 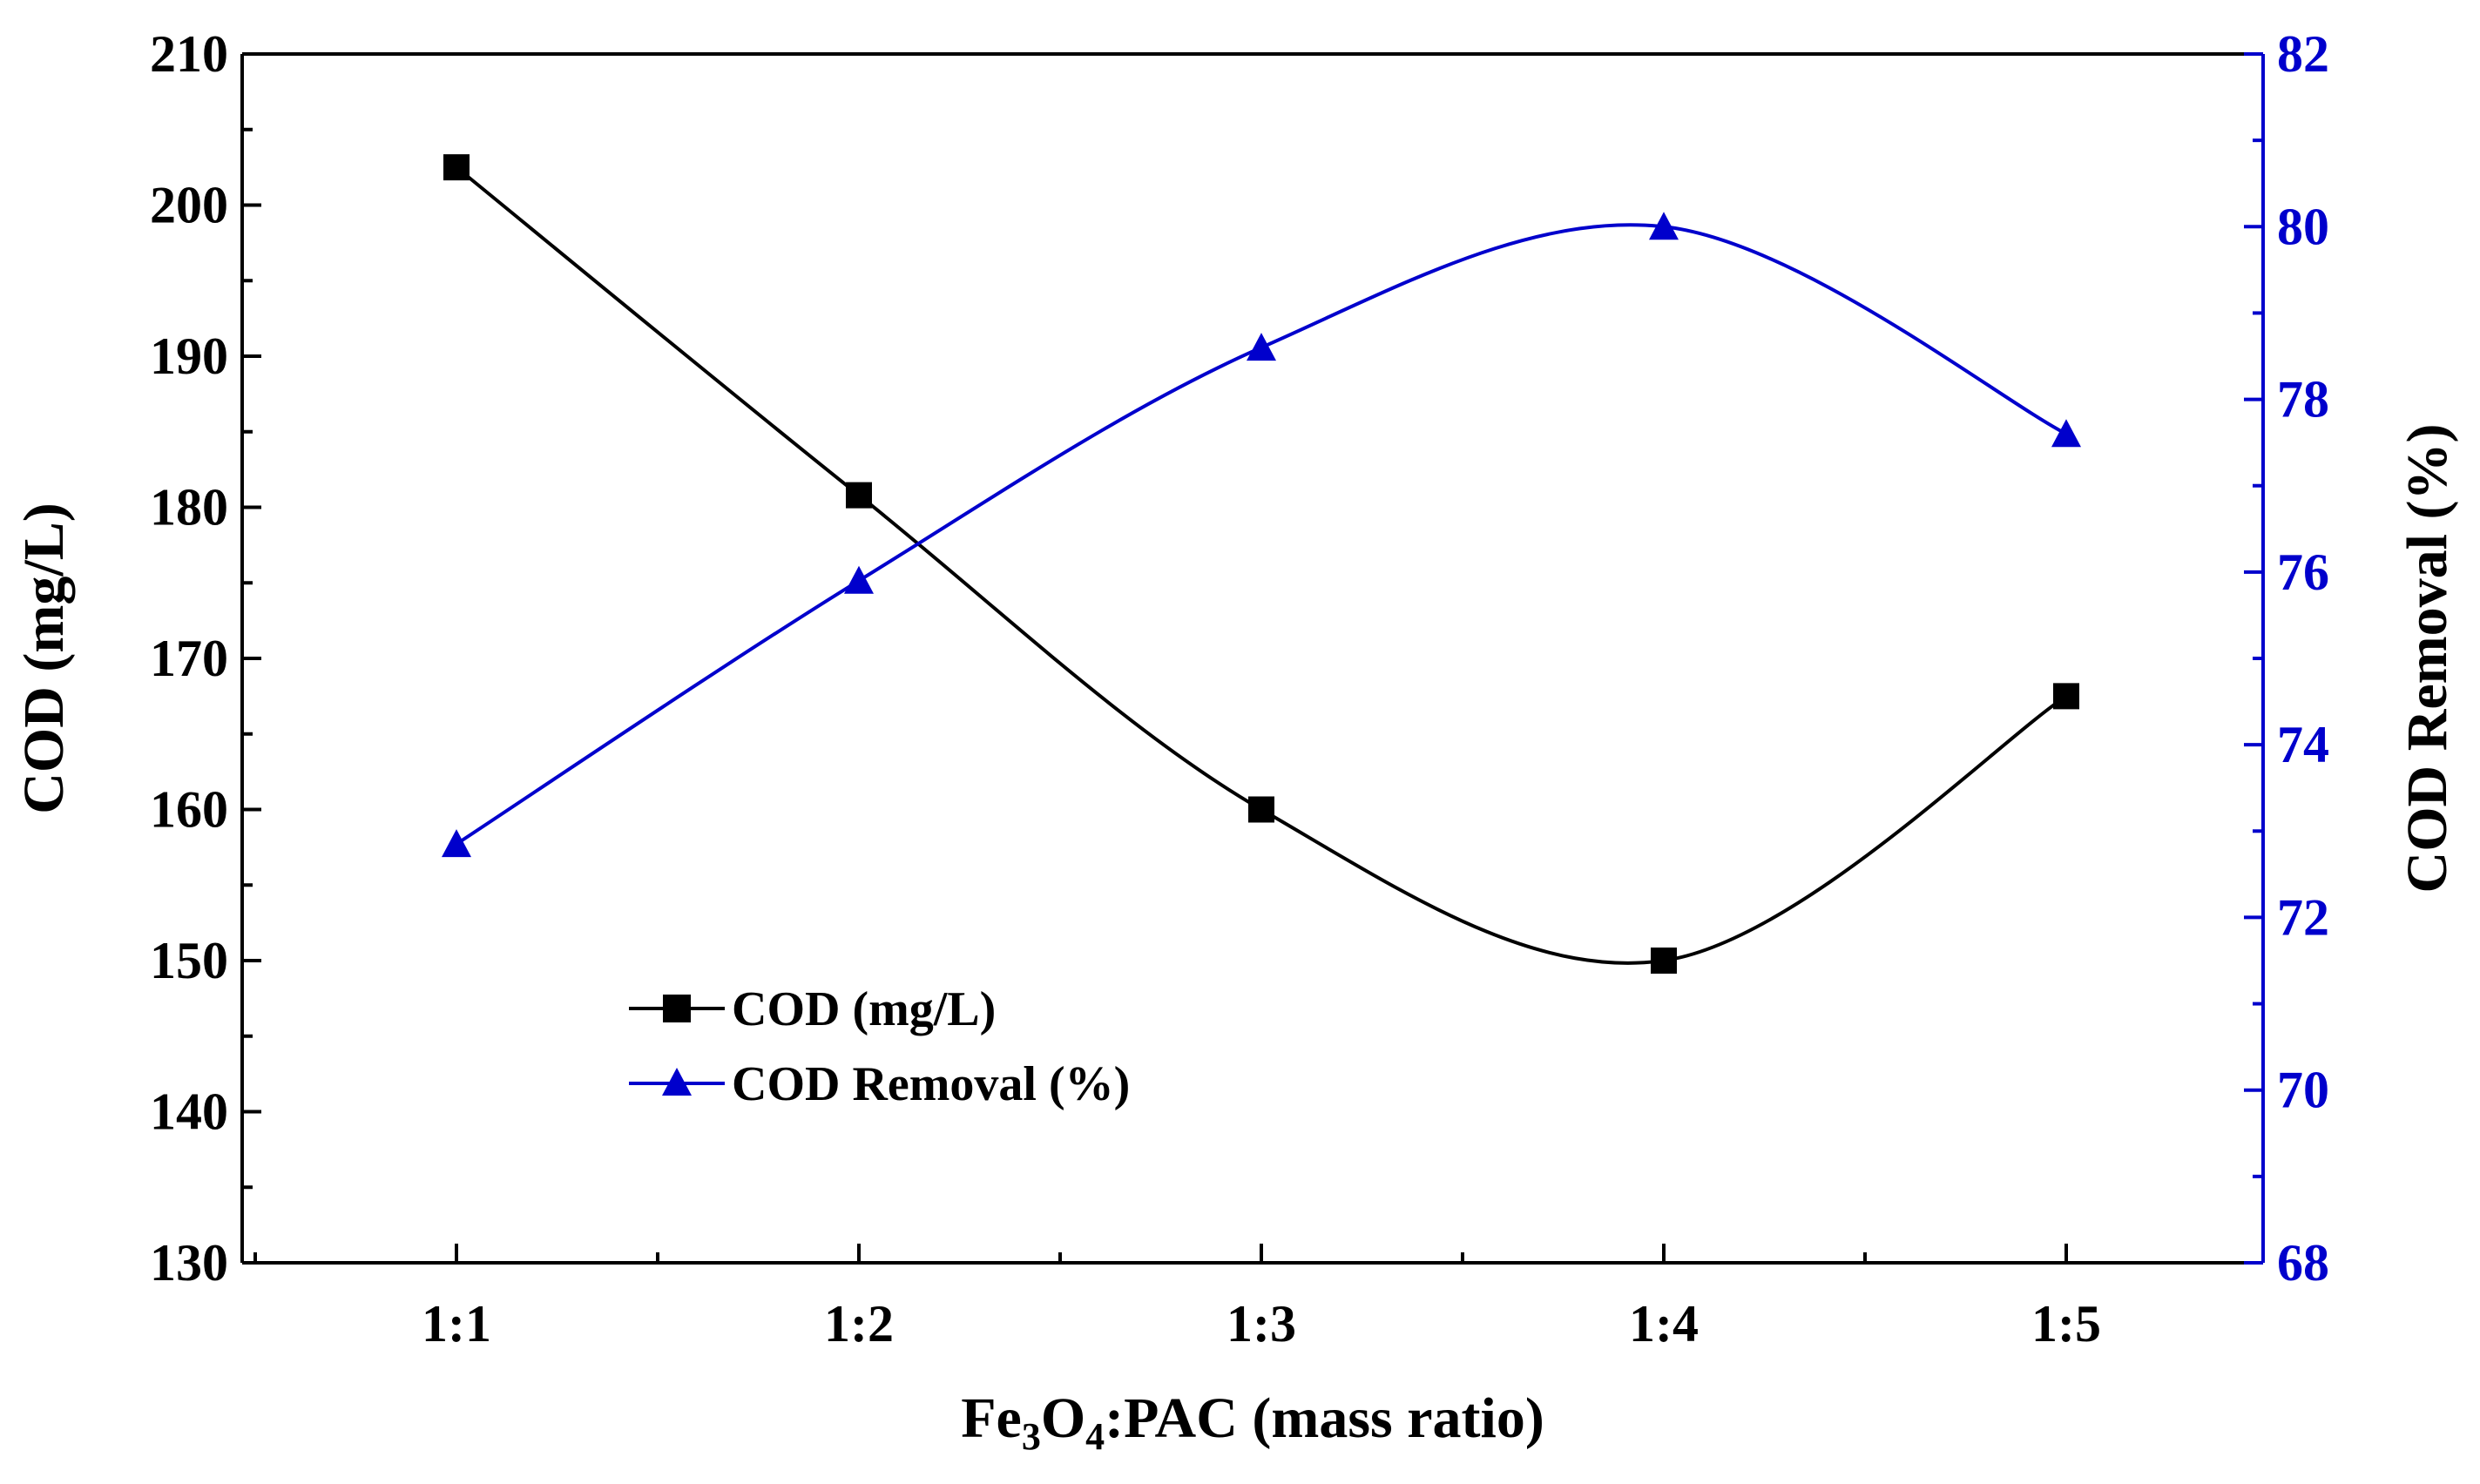 What do you see at coordinates (677, 1009) in the screenshot?
I see `legend-square-marker` at bounding box center [677, 1009].